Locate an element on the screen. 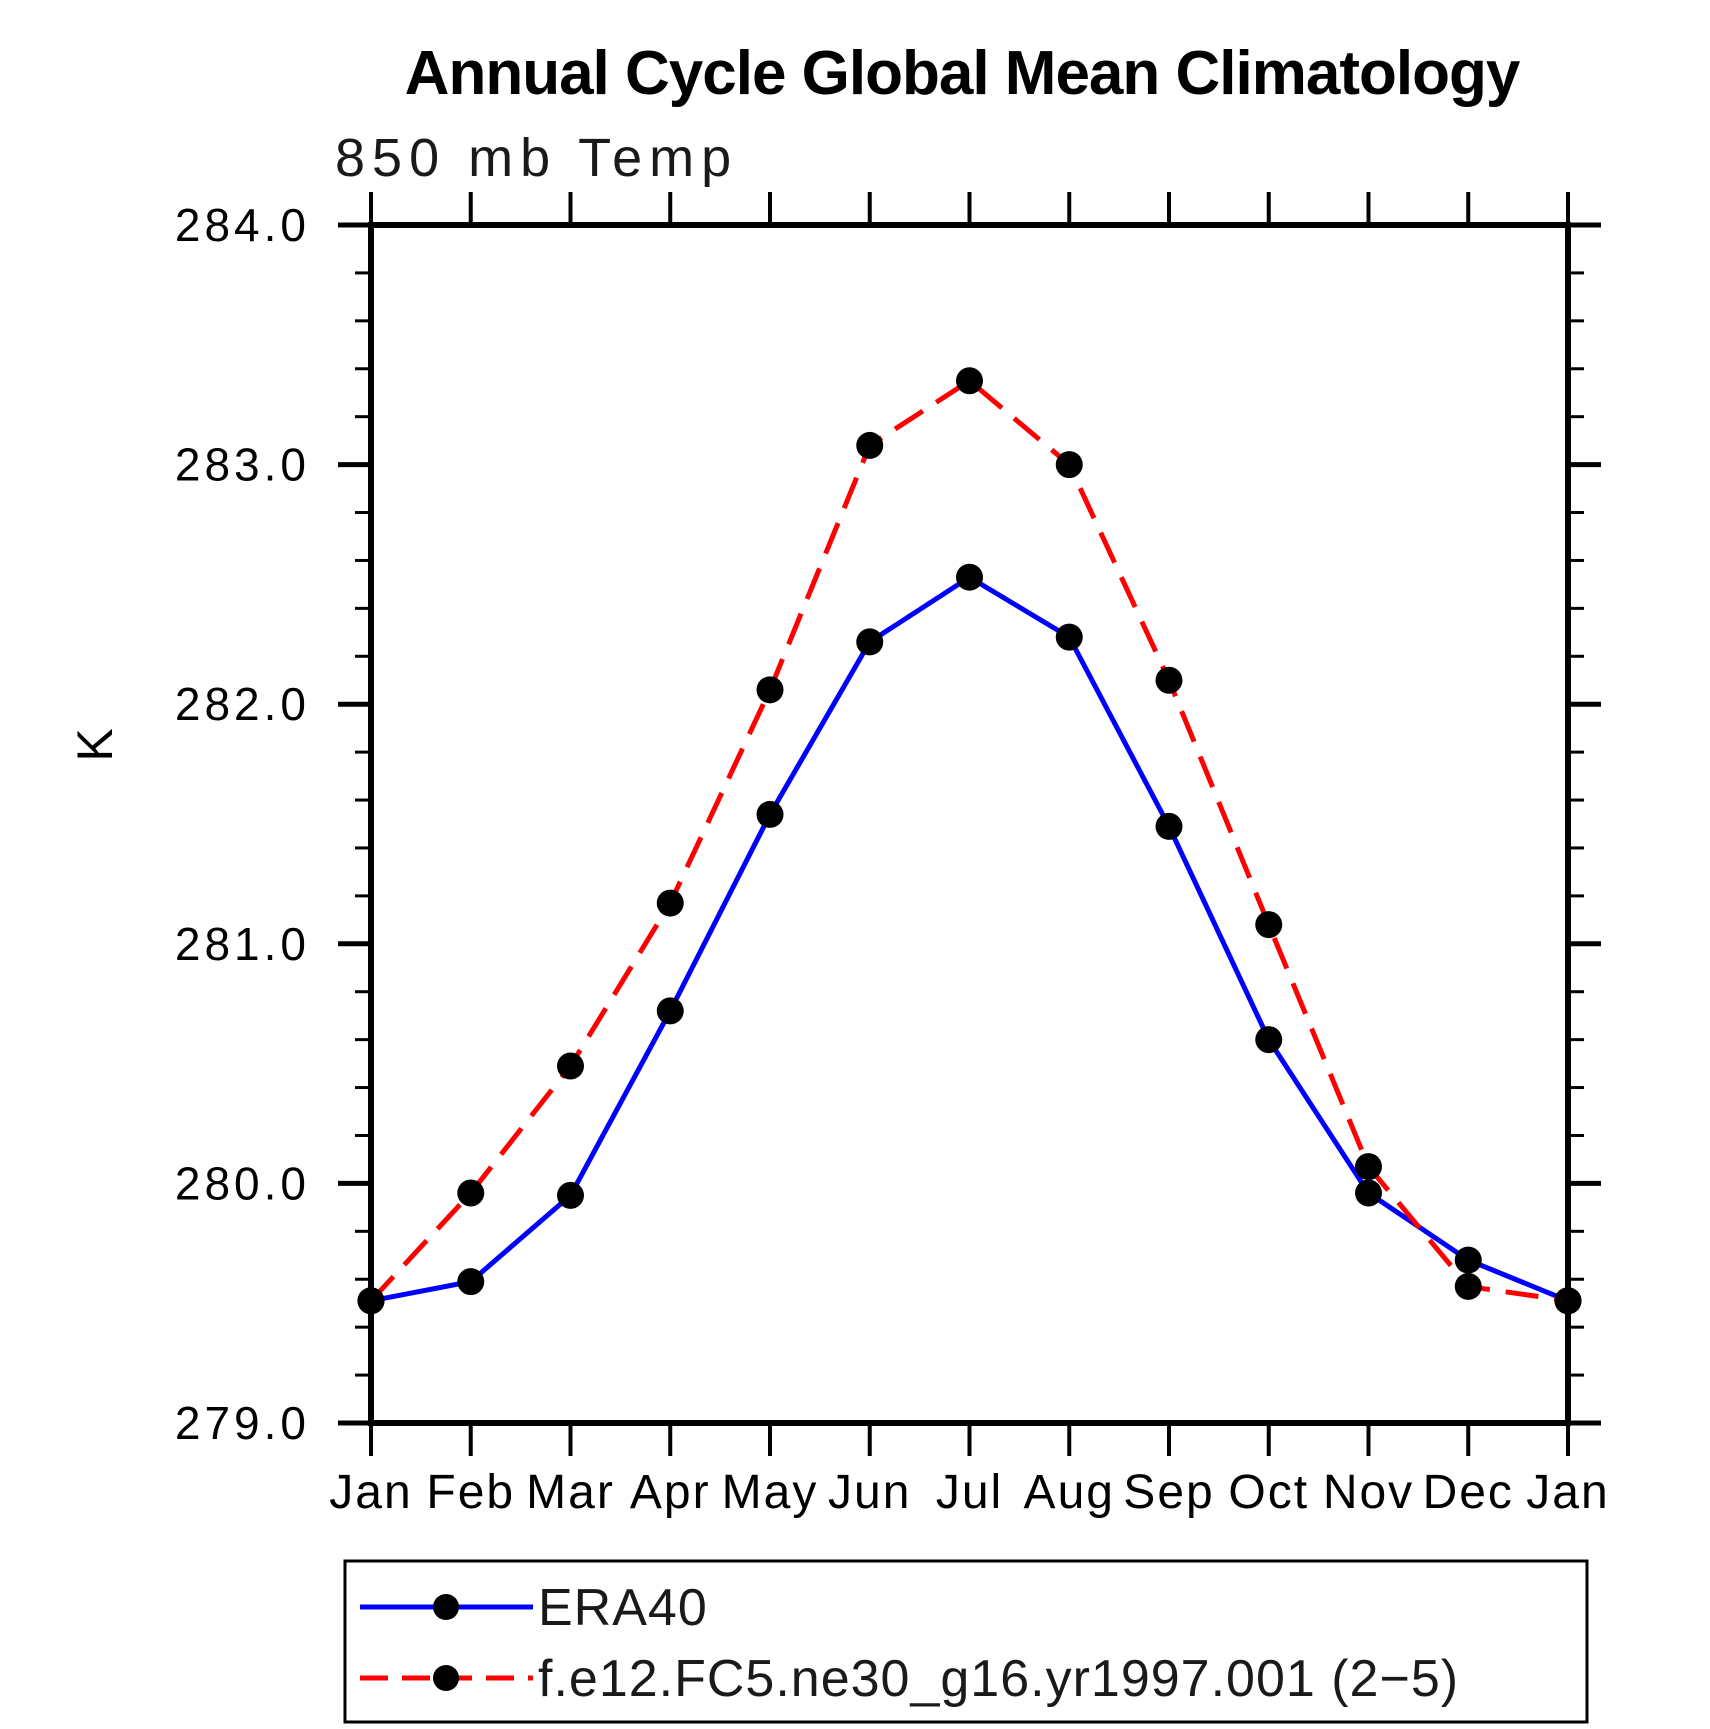  y-tick-label: 283.0 is located at coordinates (242, 465).